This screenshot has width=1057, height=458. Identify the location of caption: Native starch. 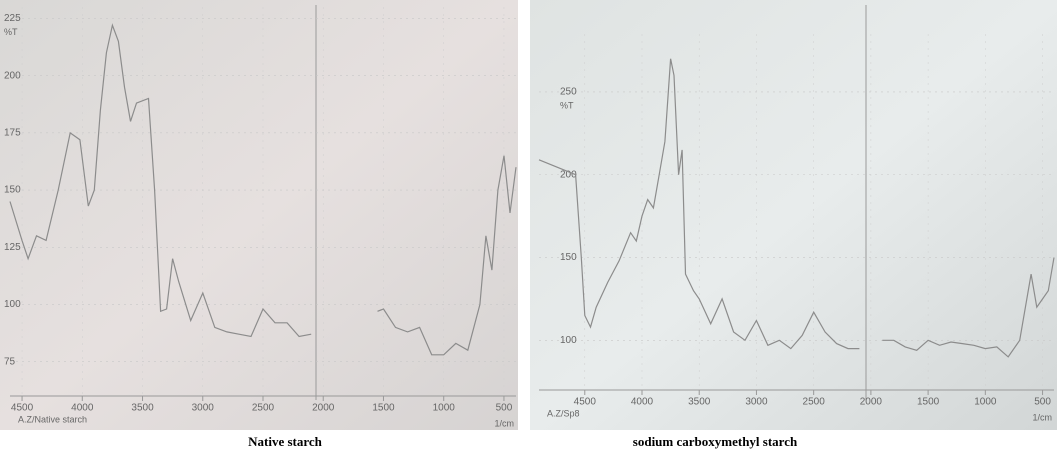
(285, 441).